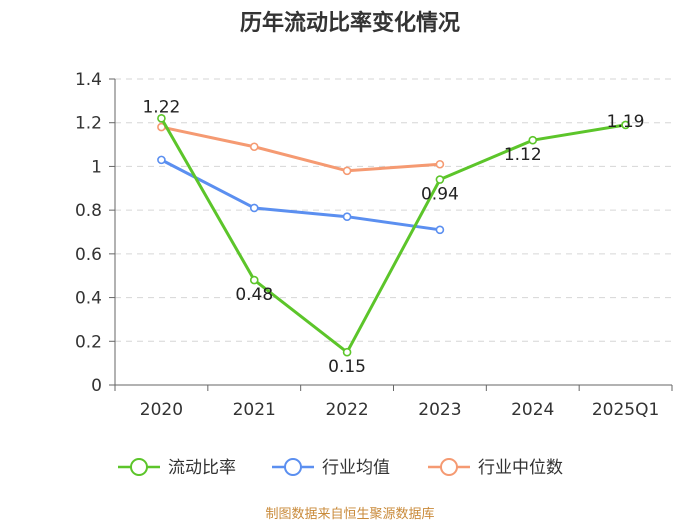  What do you see at coordinates (347, 367) in the screenshot?
I see `data-label: 0.15` at bounding box center [347, 367].